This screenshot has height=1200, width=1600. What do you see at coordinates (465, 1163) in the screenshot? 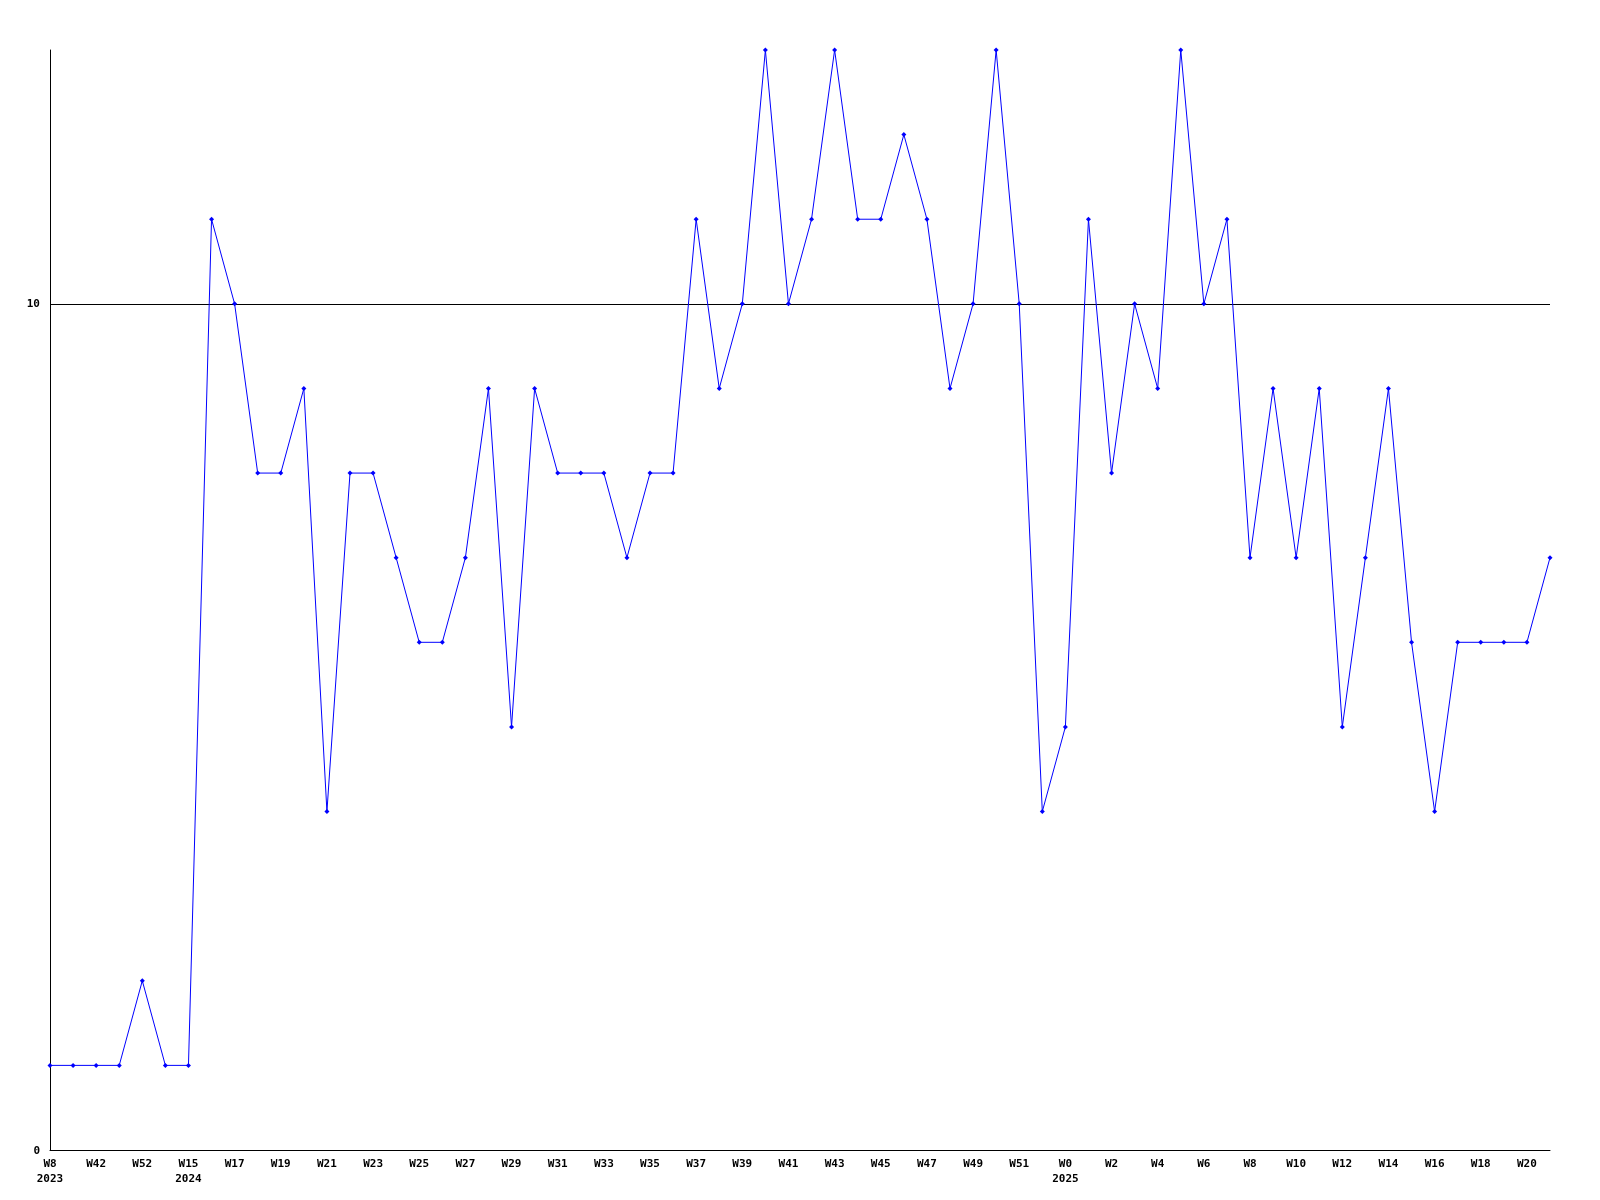
I see `x-tick-label: W27` at bounding box center [465, 1163].